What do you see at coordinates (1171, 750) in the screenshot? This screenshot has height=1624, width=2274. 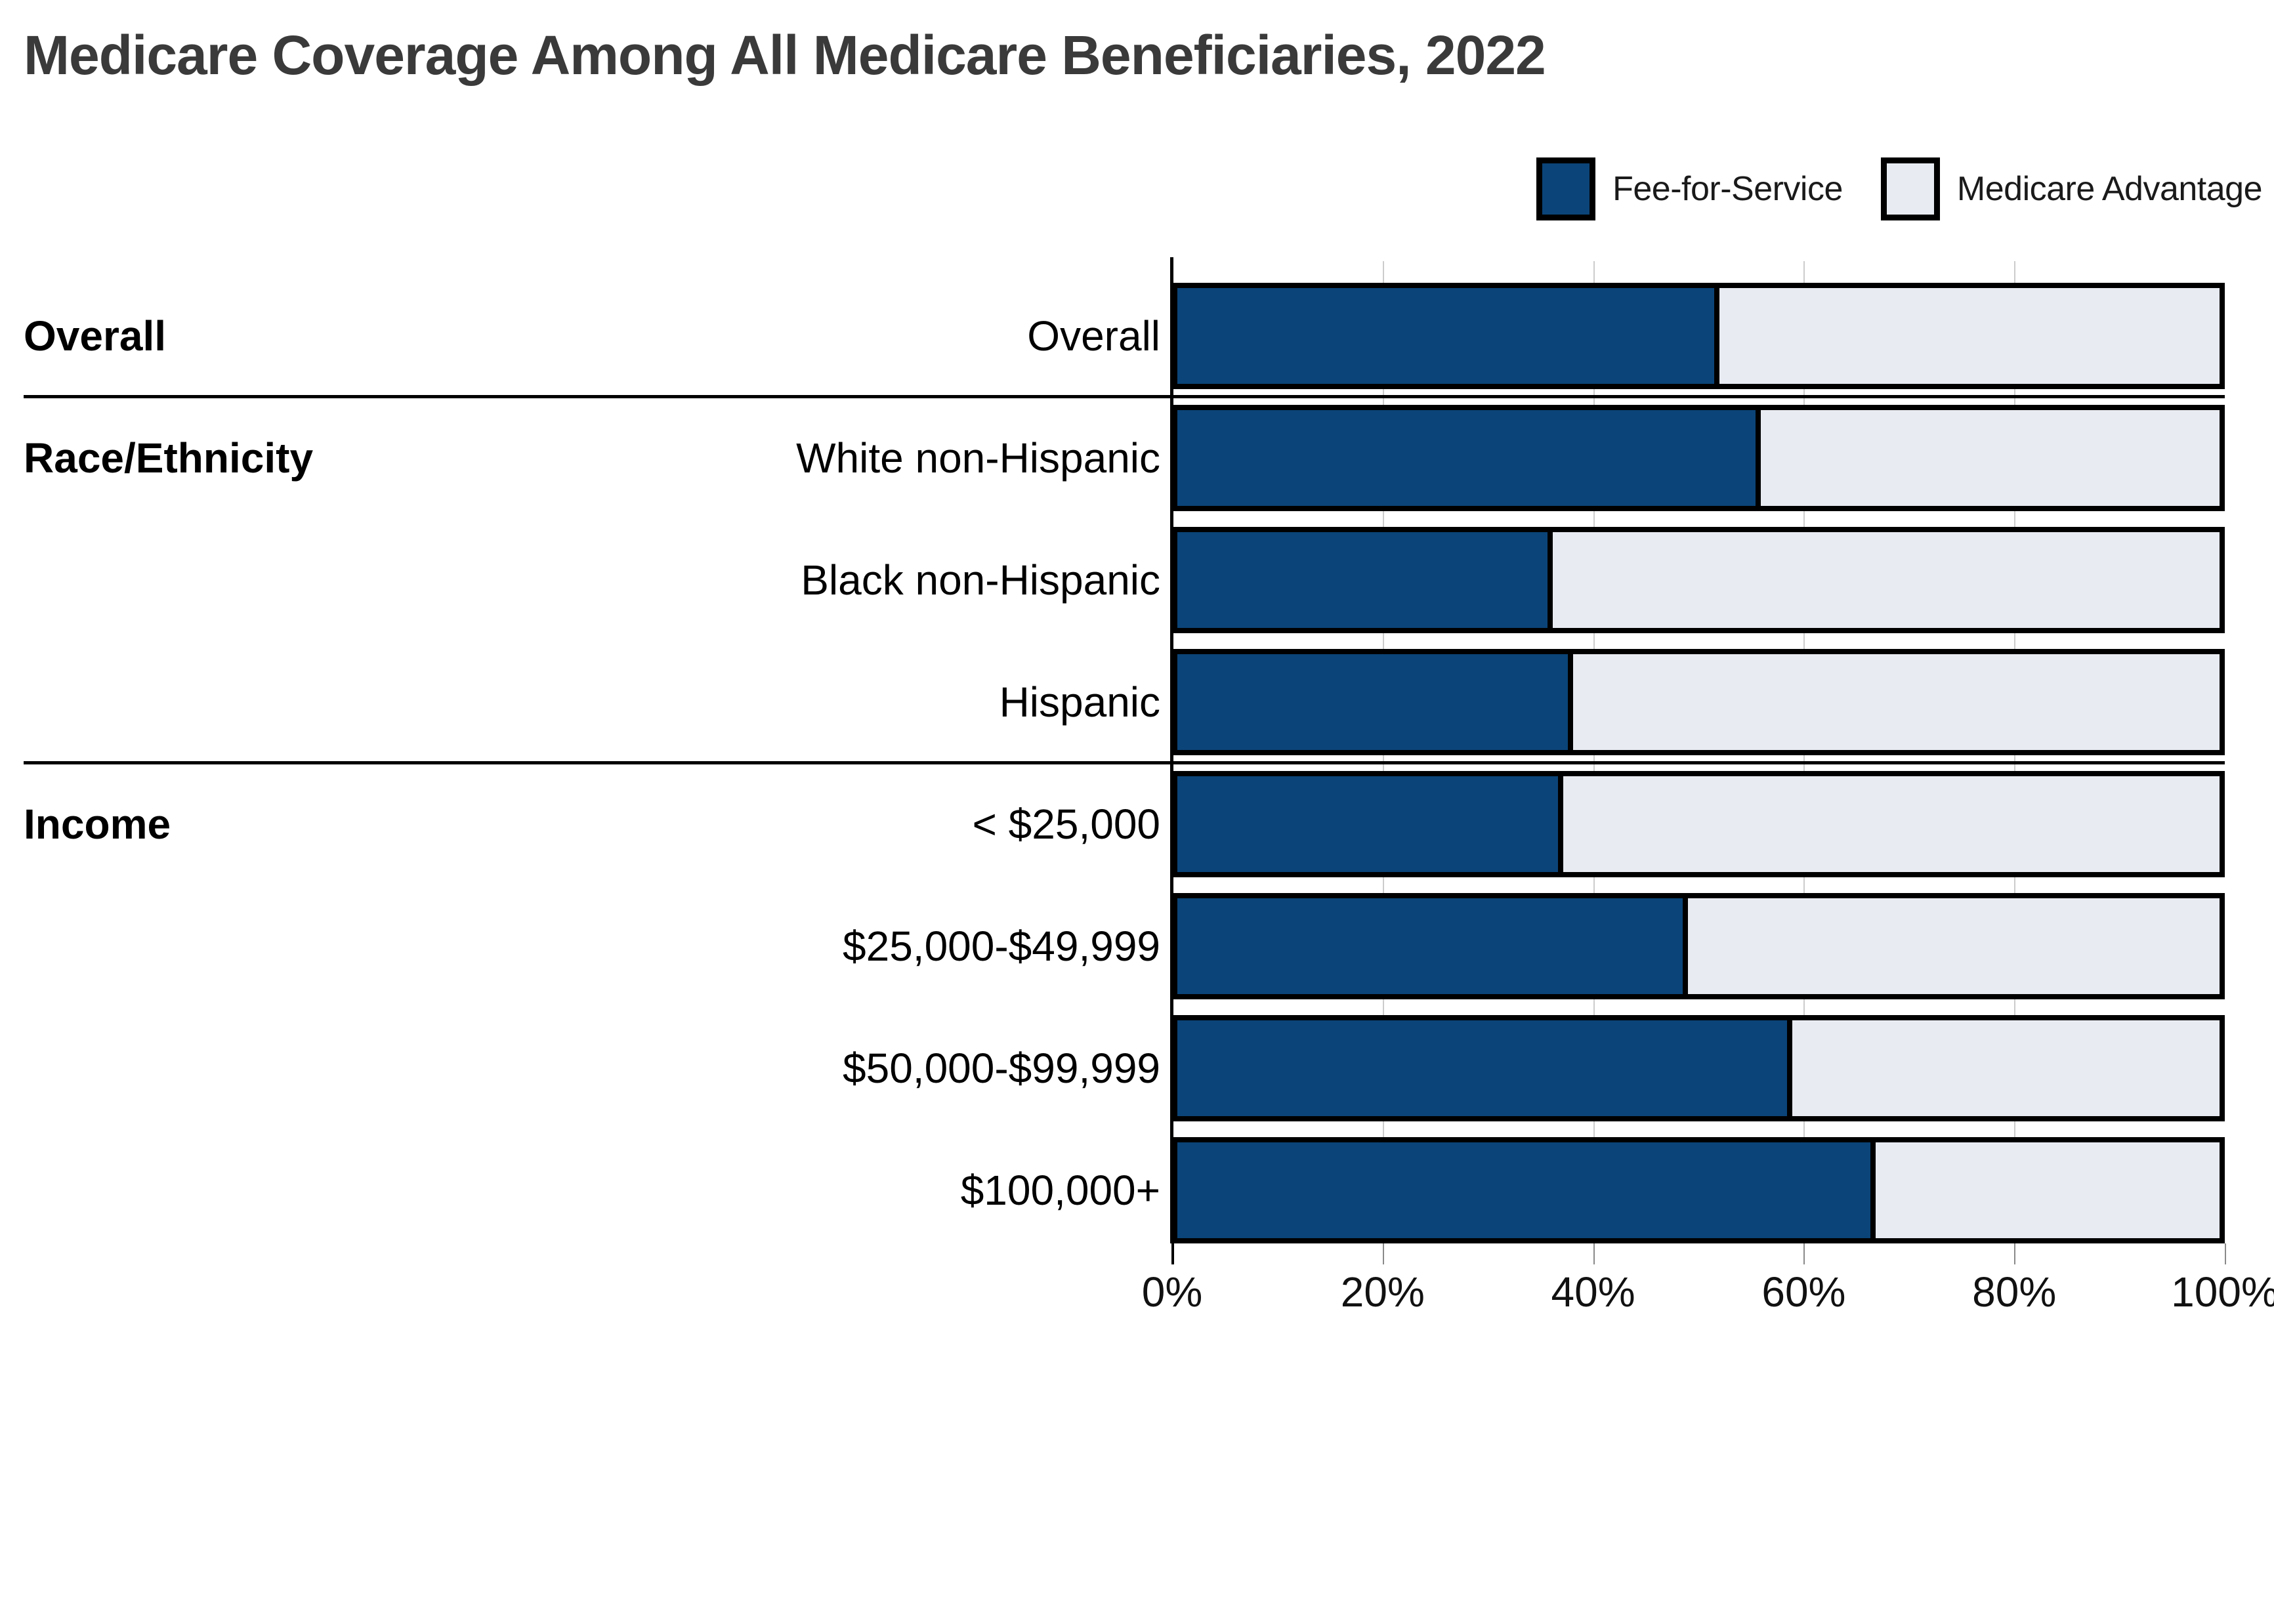 I see `y-axis-line` at bounding box center [1171, 750].